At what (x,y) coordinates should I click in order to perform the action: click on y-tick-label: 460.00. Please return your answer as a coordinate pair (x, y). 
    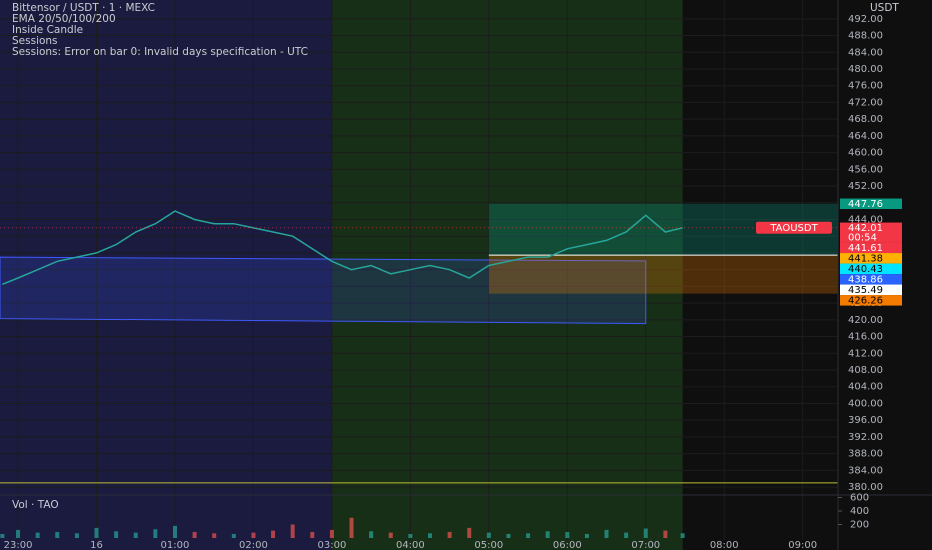
    Looking at the image, I should click on (865, 153).